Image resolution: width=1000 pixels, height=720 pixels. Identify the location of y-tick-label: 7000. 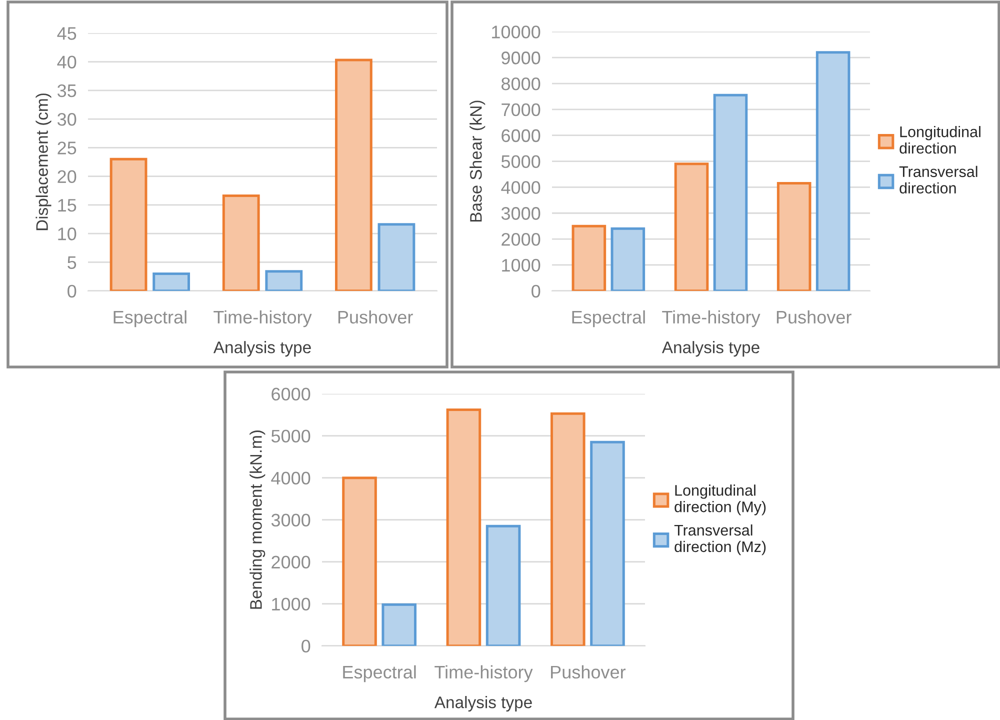
(521, 109).